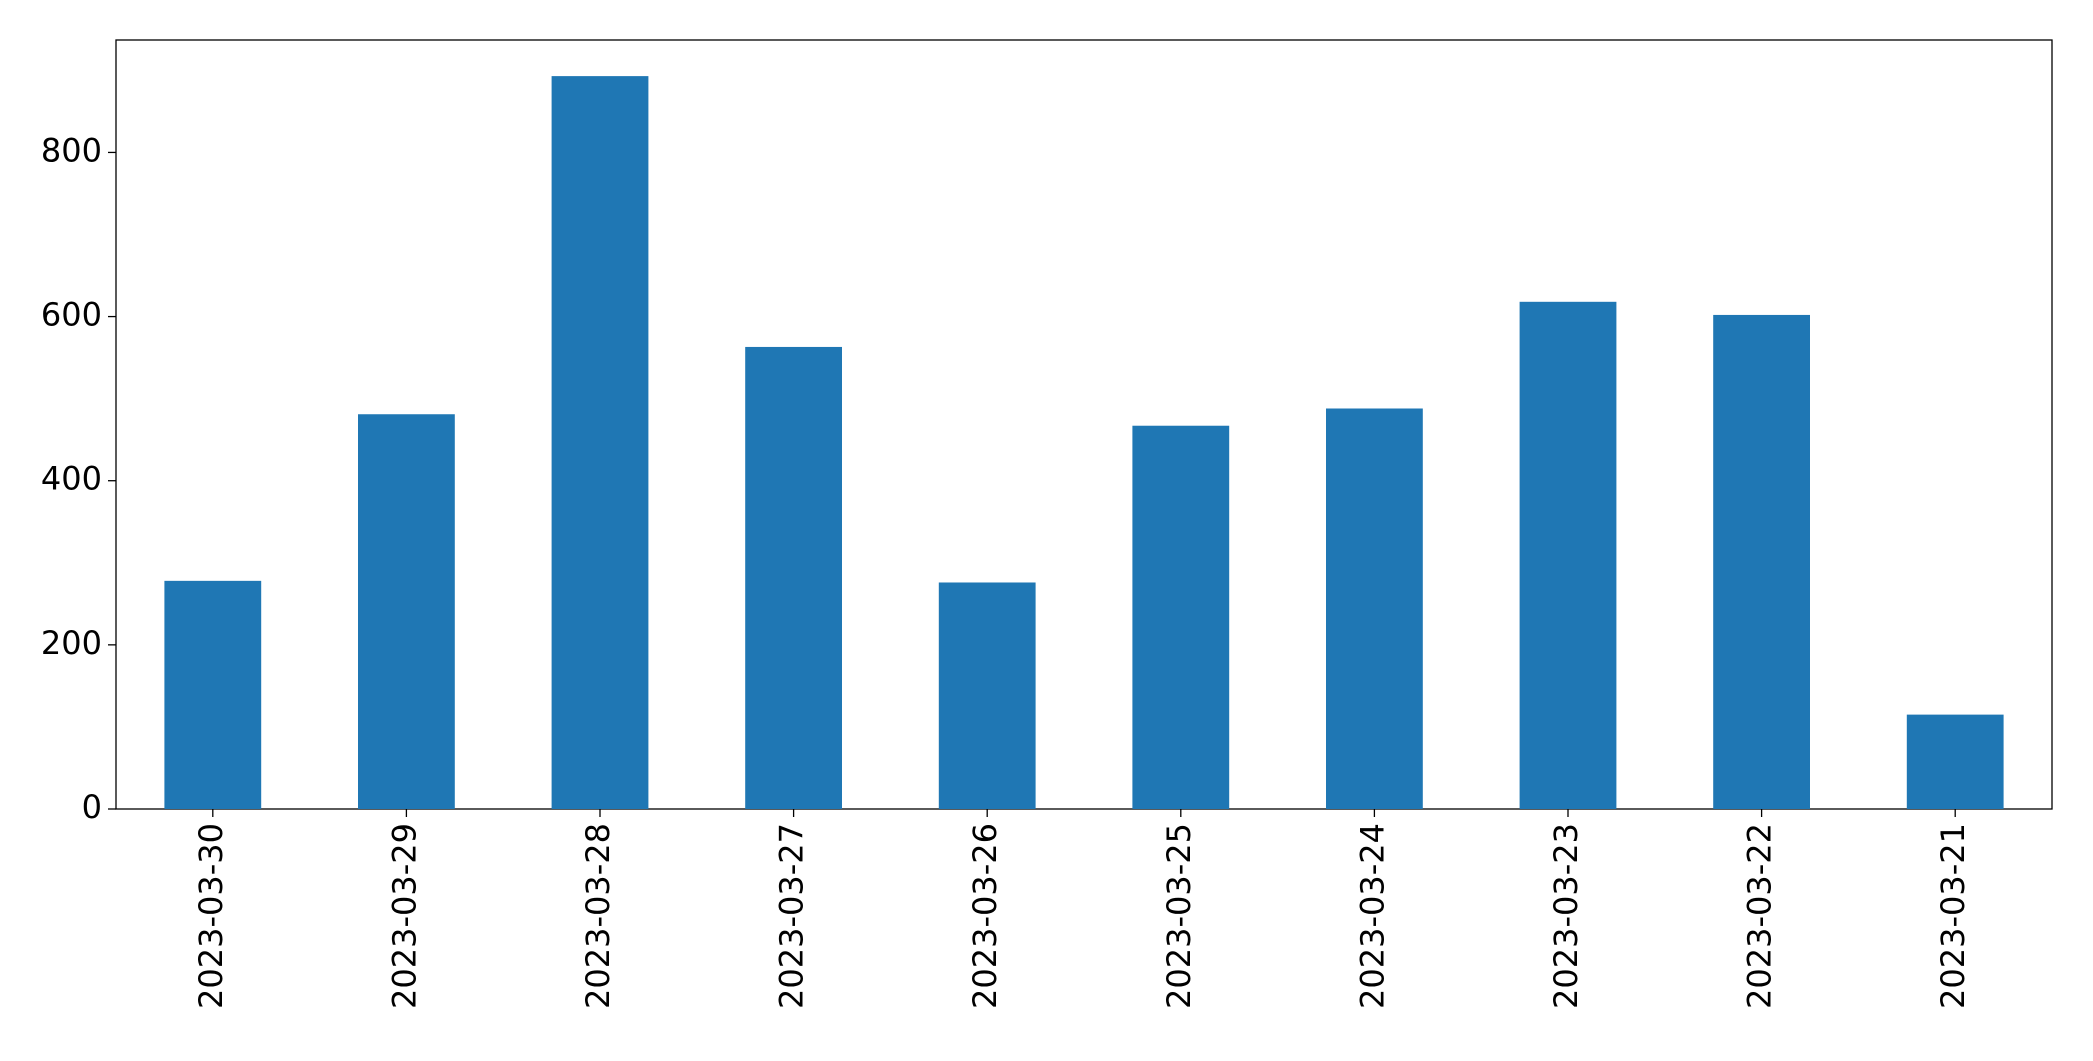 The image size is (2093, 1061). What do you see at coordinates (71, 643) in the screenshot?
I see `y-tick-label: 200` at bounding box center [71, 643].